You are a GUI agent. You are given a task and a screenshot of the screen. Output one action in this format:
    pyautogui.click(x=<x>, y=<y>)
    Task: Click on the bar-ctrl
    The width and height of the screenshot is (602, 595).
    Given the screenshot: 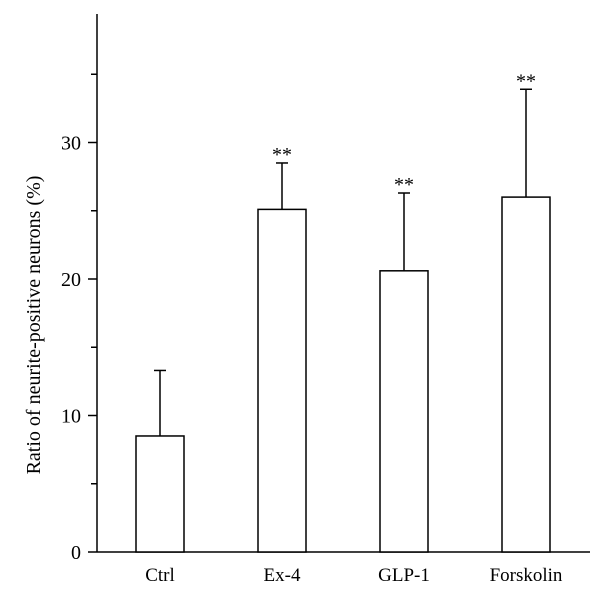 What is the action you would take?
    pyautogui.click(x=160, y=494)
    